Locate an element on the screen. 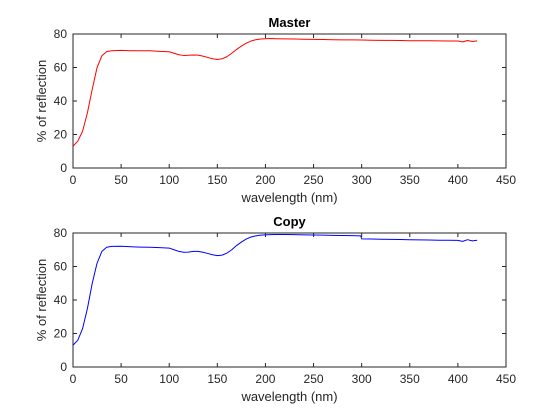 The height and width of the screenshot is (420, 560). copy-x-tick-label: 300 is located at coordinates (362, 379).